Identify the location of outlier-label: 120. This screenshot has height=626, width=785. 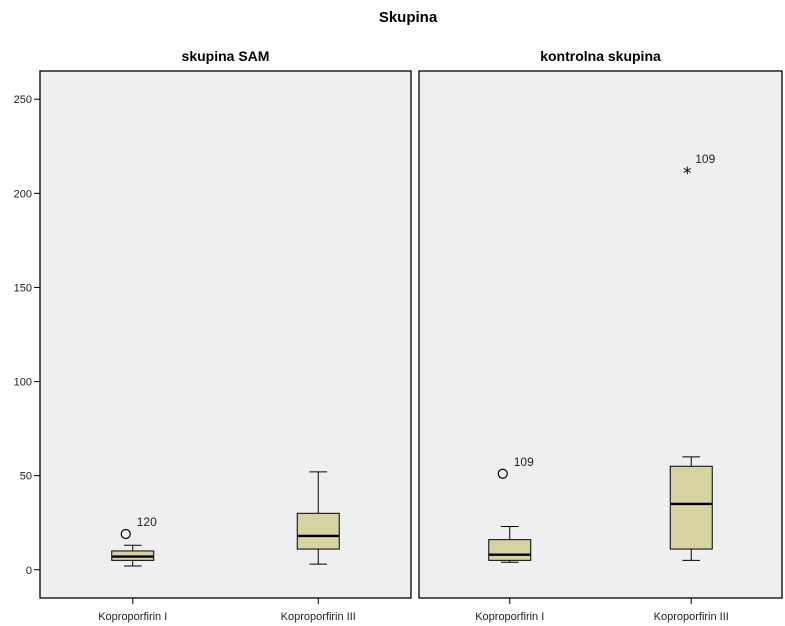
(147, 522).